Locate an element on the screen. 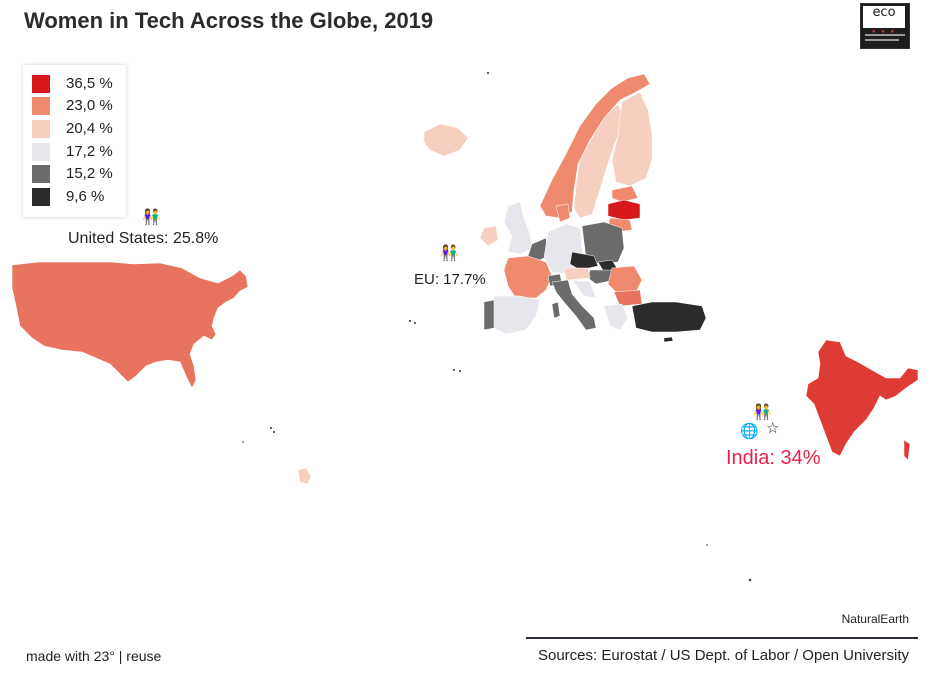 This screenshot has width=938, height=681. map-region-sri-lanka is located at coordinates (907, 450).